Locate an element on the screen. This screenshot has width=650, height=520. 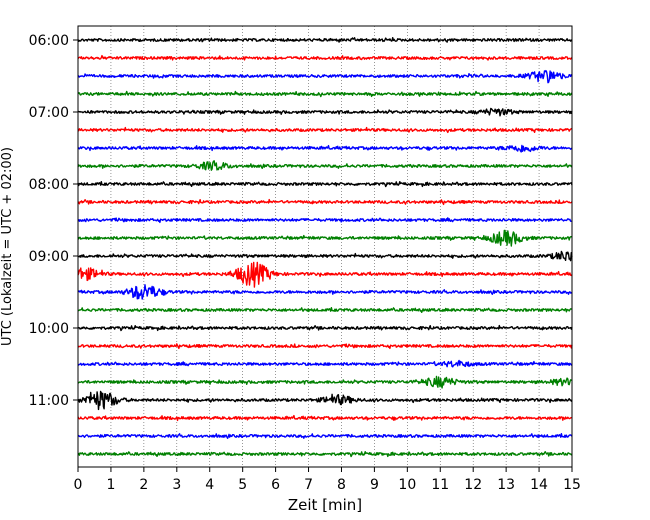
x-tick-label: 15 is located at coordinates (572, 485).